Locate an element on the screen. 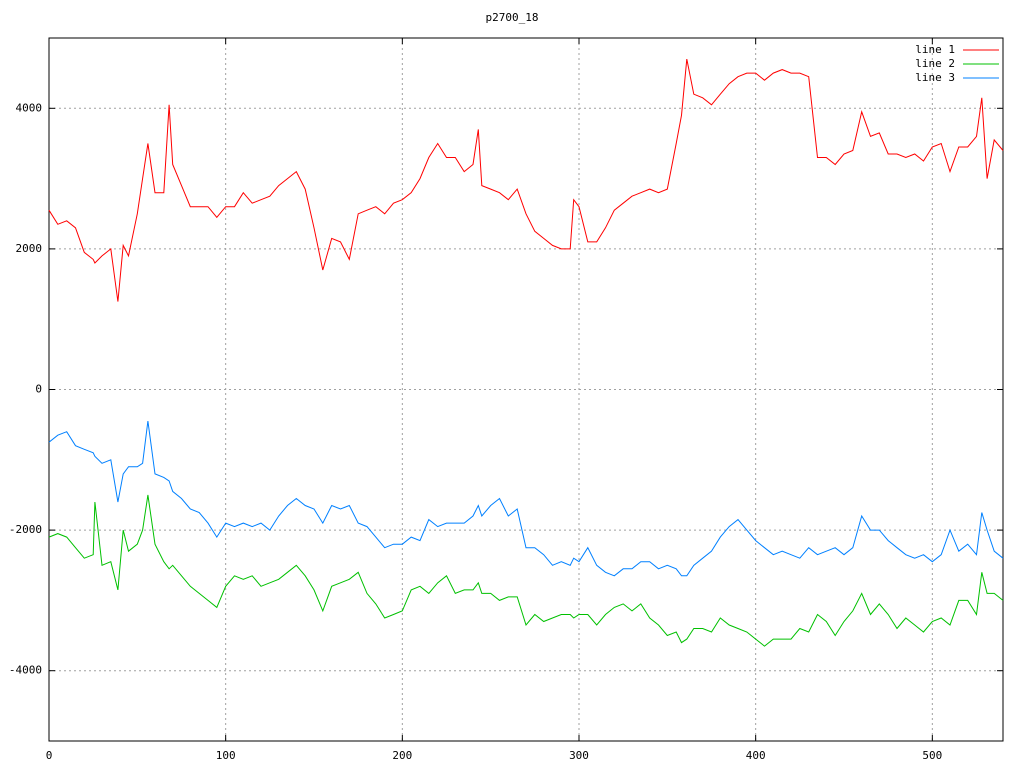 This screenshot has width=1024, height=768. y-tick-label: -2000 is located at coordinates (25, 529).